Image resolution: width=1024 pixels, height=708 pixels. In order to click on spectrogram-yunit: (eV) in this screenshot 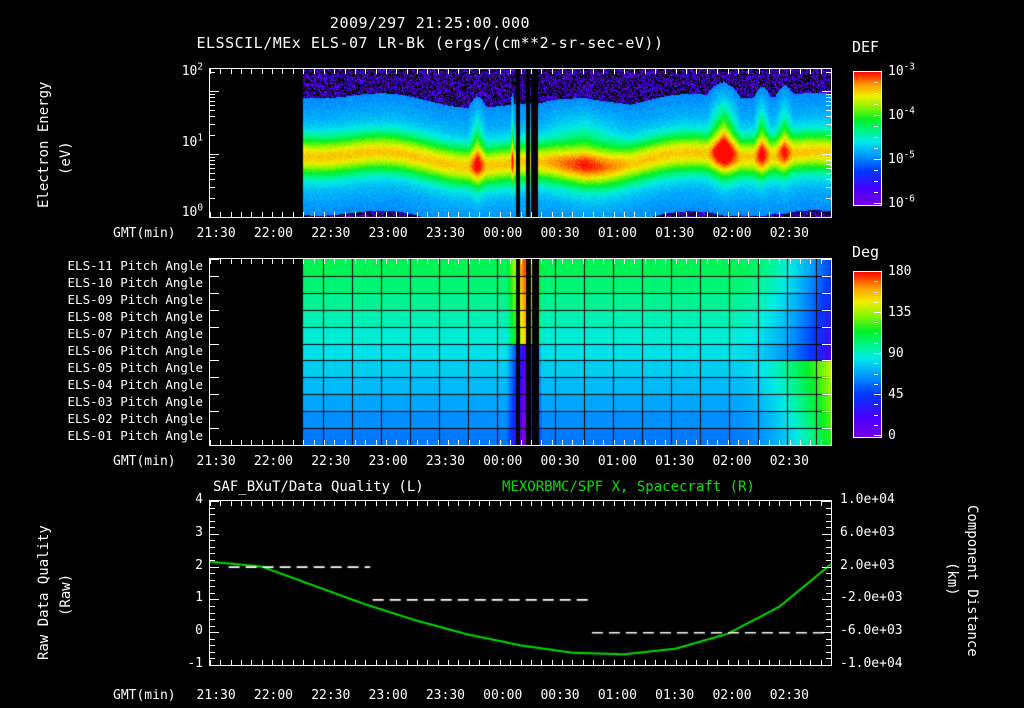, I will do `click(66, 158)`.